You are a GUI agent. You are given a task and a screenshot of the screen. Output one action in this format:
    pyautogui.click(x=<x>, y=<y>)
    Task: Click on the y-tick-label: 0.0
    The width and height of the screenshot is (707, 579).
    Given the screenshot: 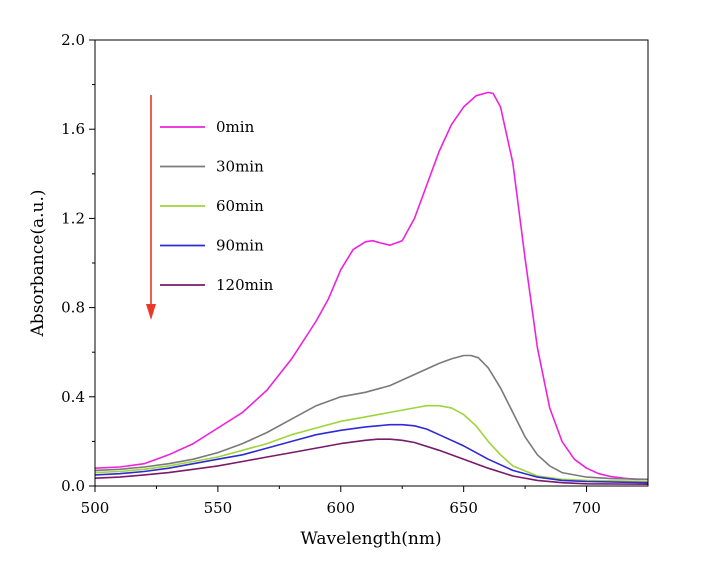 What is the action you would take?
    pyautogui.click(x=73, y=486)
    